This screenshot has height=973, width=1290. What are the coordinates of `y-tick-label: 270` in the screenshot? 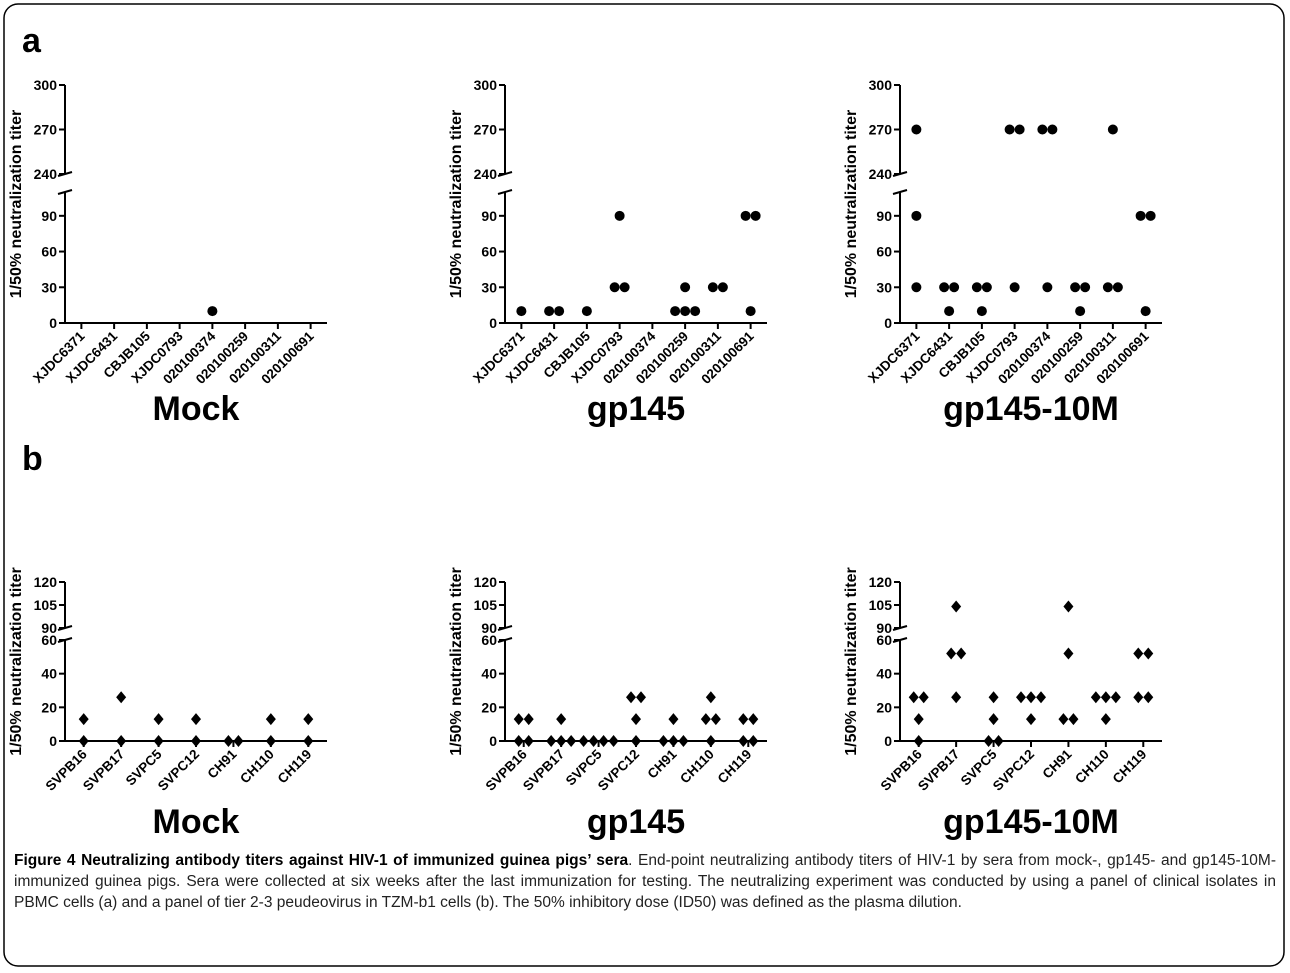 It's located at (46, 130).